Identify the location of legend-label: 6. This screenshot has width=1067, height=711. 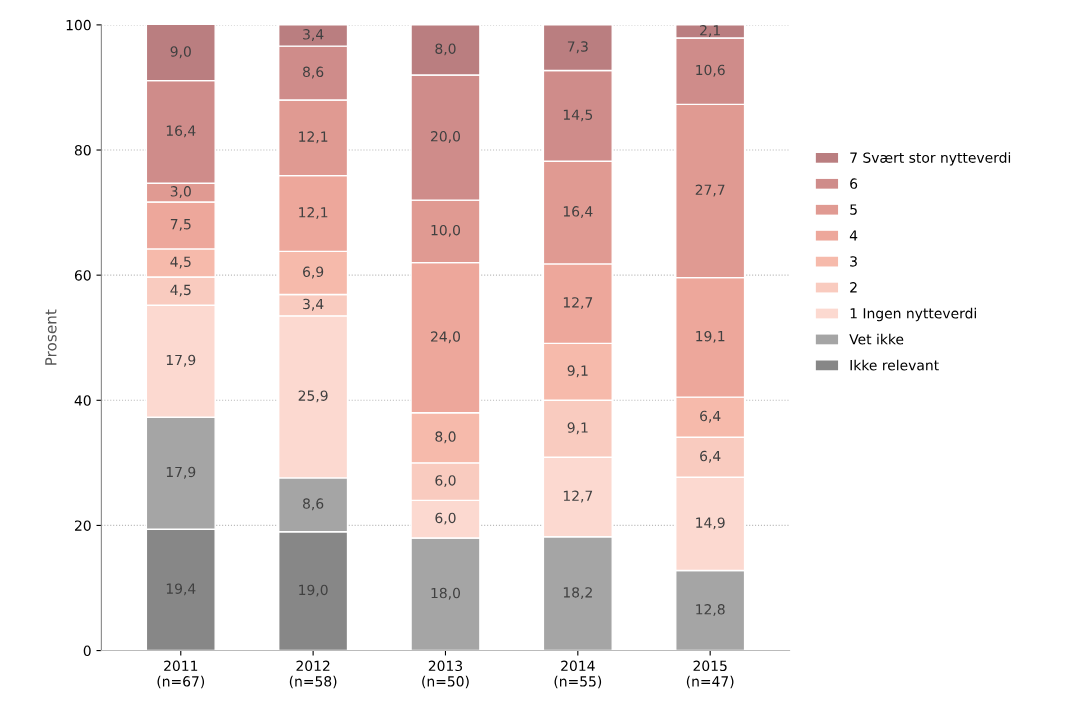
(854, 183).